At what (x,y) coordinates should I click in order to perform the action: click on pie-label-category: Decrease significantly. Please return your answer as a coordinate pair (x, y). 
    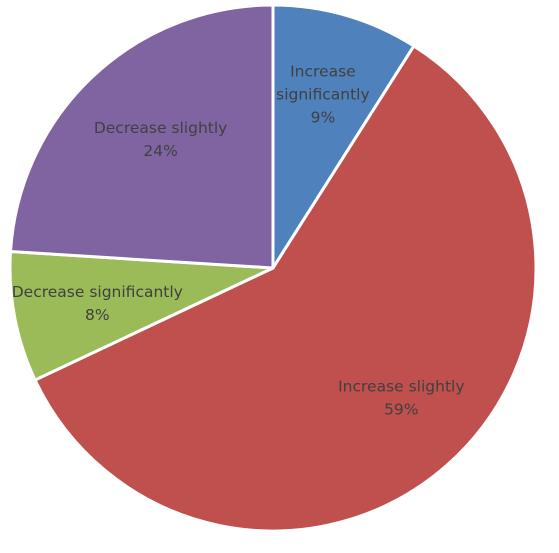
    Looking at the image, I should click on (97, 292).